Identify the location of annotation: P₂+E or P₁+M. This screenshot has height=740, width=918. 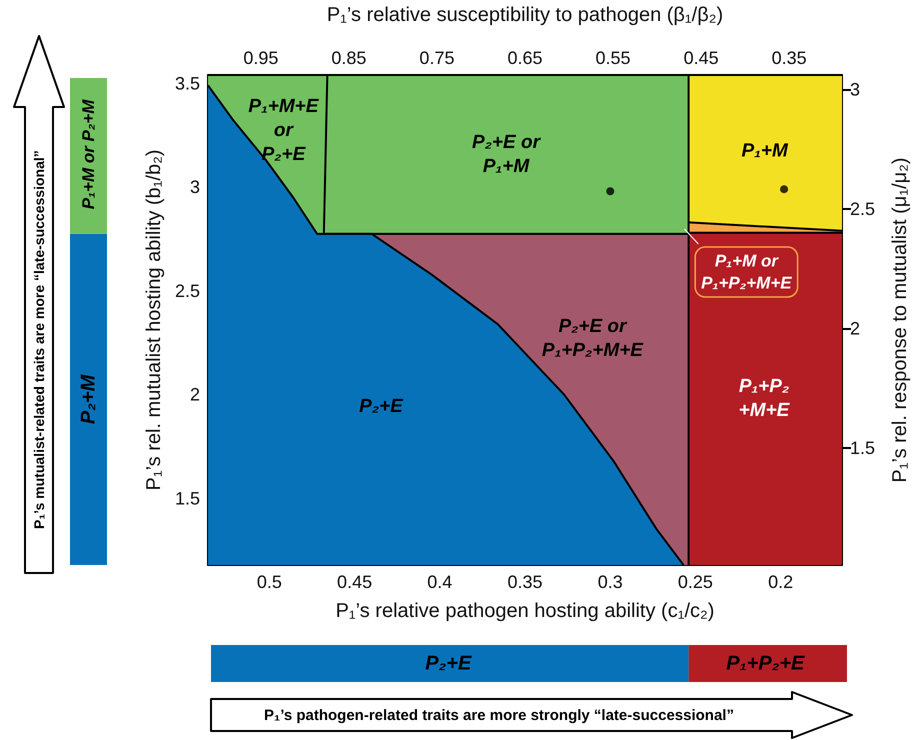
(507, 154).